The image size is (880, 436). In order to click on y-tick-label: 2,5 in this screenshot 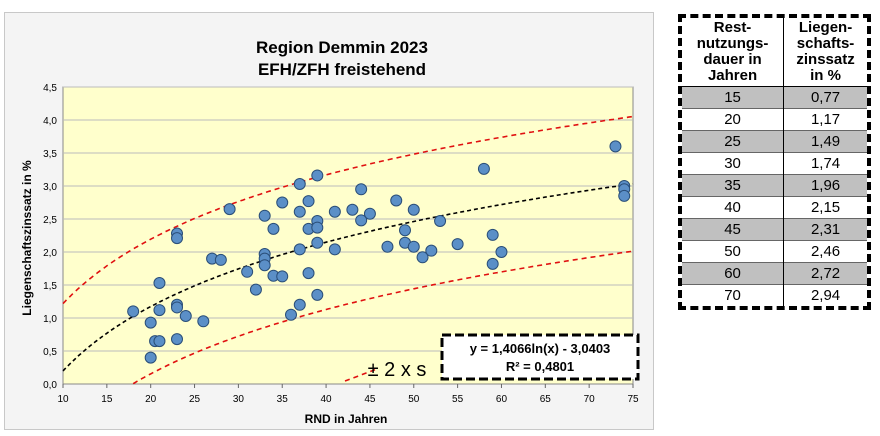, I will do `click(50, 220)`.